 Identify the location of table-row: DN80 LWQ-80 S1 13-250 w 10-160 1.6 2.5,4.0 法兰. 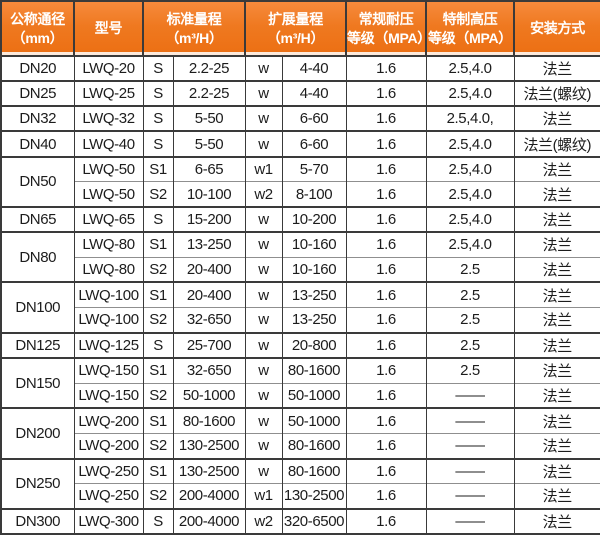
(300, 257).